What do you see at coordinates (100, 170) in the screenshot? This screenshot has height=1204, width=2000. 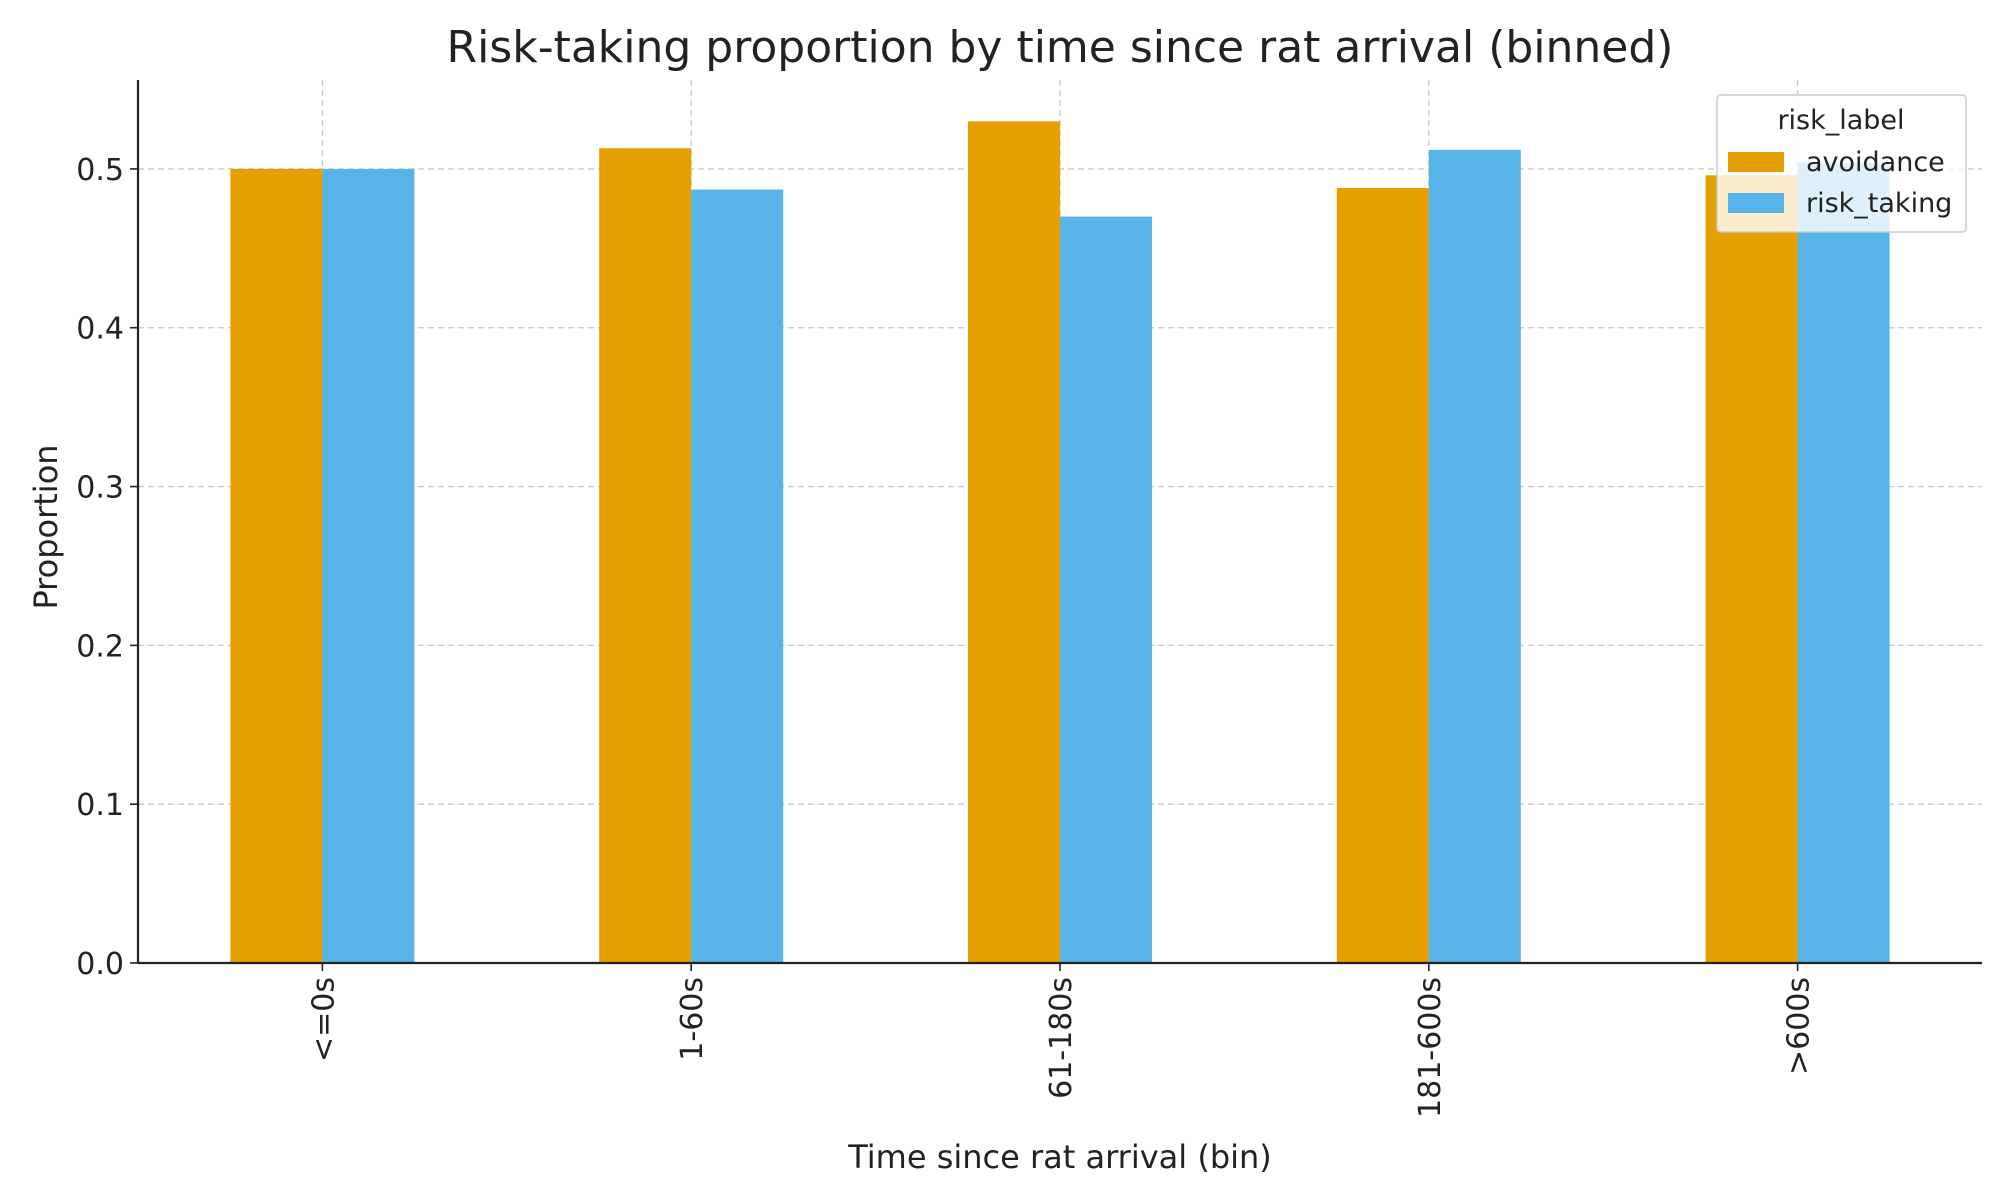 I see `y-tick-label: 0.5` at bounding box center [100, 170].